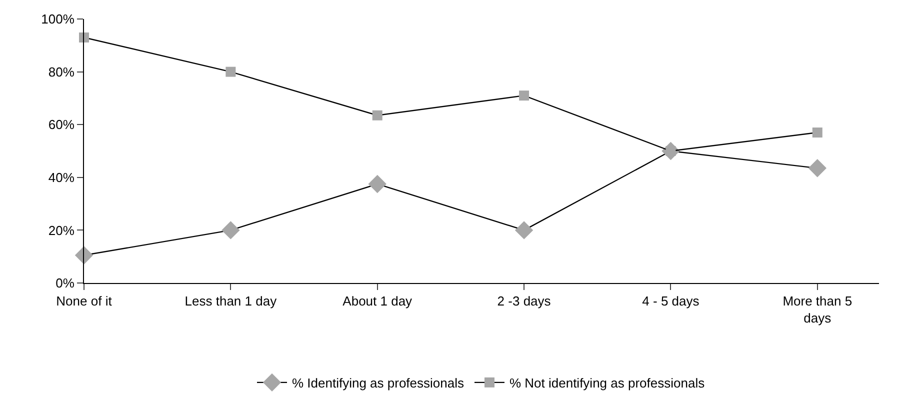  I want to click on y-tick-label: 100%, so click(58, 19).